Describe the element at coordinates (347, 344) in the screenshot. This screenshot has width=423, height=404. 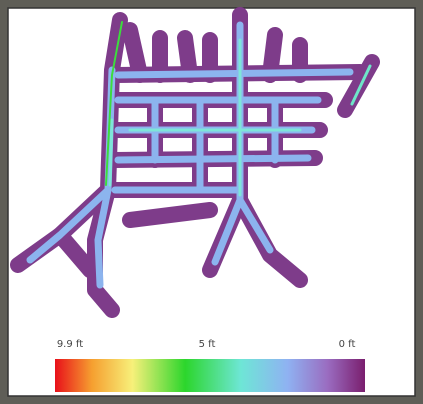
I see `legend-label: 0 ft` at that location.